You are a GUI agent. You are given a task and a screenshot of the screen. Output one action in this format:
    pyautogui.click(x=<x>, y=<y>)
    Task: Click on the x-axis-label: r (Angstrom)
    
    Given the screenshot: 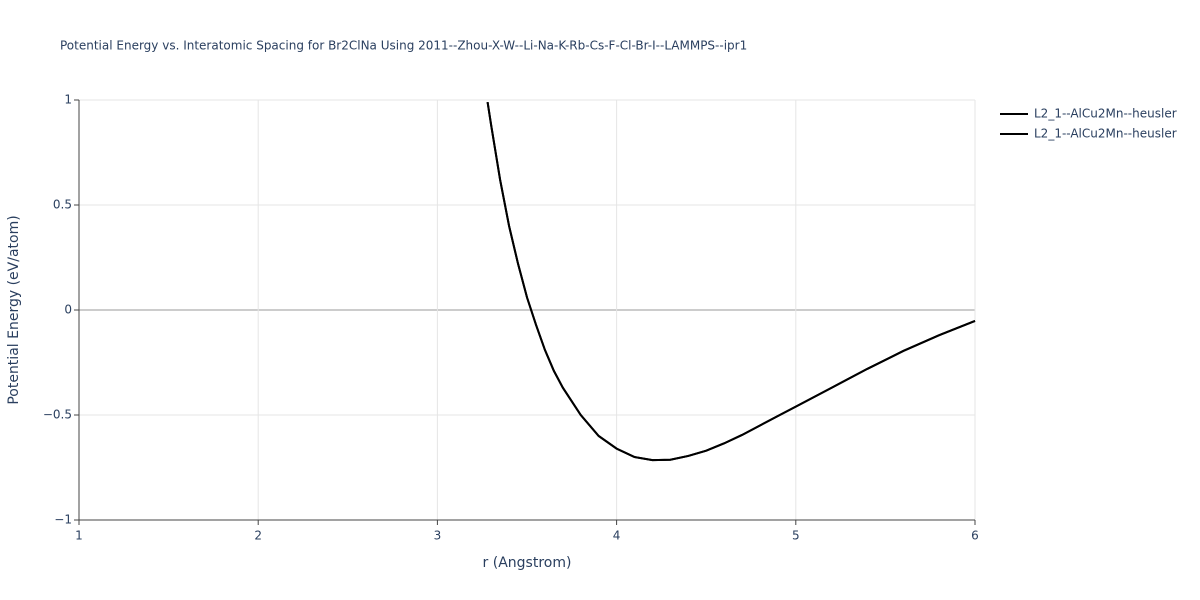 What is the action you would take?
    pyautogui.click(x=527, y=563)
    